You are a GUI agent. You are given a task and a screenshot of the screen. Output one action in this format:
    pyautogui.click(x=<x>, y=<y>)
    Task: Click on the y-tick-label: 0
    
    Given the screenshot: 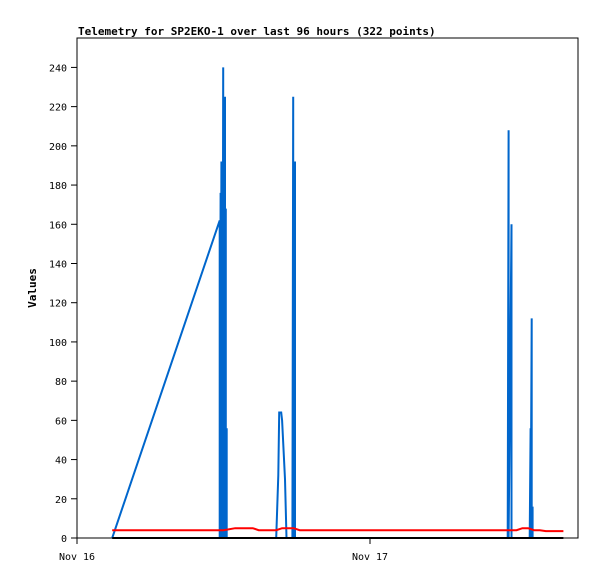 What is the action you would take?
    pyautogui.click(x=64, y=539)
    